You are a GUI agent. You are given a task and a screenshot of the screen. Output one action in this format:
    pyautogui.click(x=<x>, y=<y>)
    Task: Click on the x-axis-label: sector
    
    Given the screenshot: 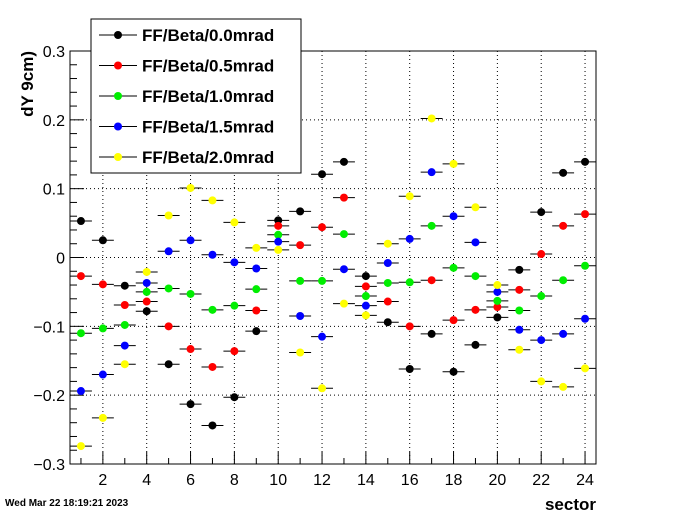 What is the action you would take?
    pyautogui.click(x=570, y=504)
    